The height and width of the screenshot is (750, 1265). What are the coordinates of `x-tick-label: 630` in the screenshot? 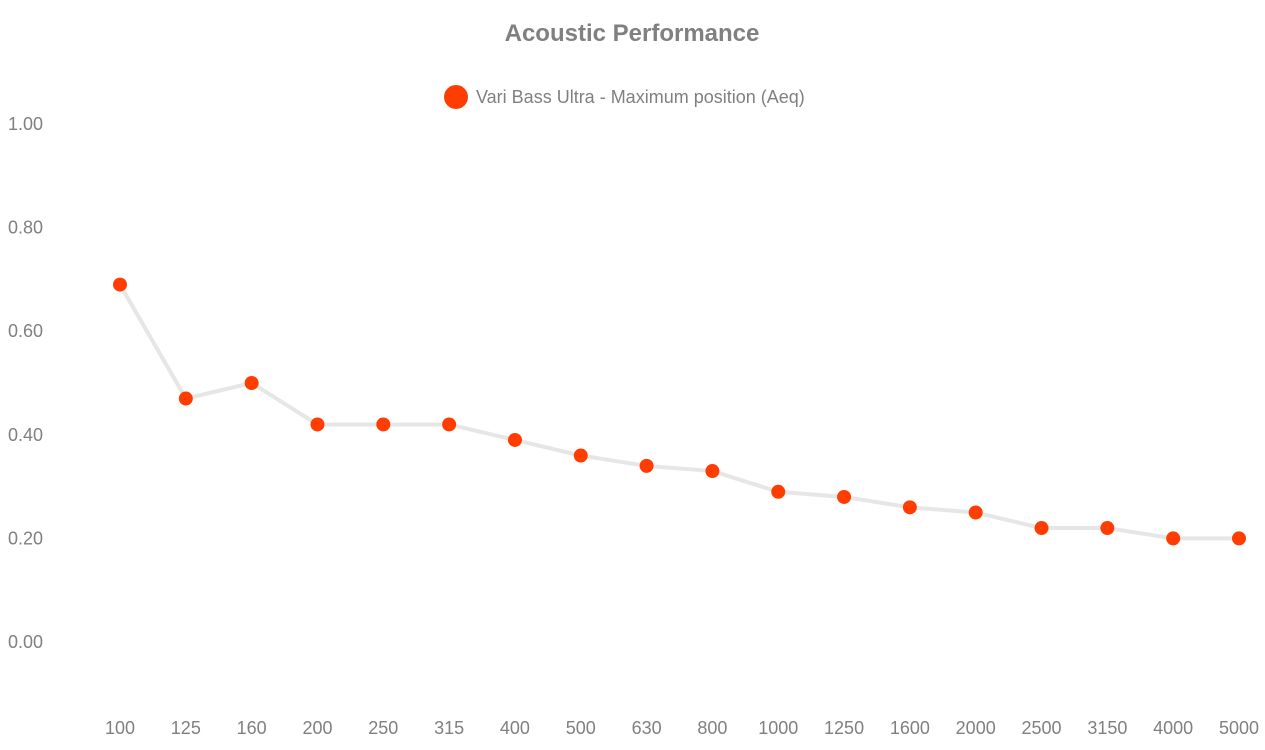 It's located at (647, 728).